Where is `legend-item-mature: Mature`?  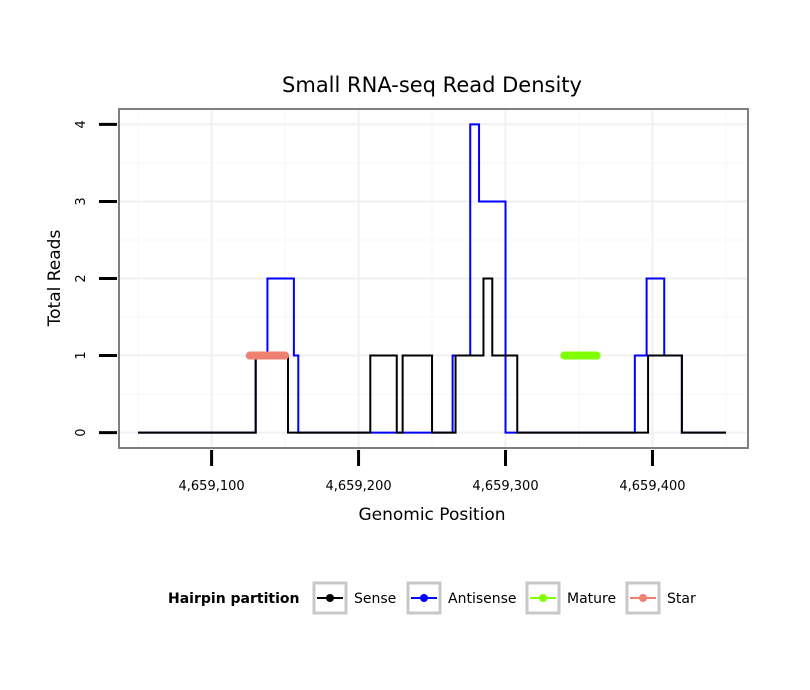 legend-item-mature: Mature is located at coordinates (570, 598).